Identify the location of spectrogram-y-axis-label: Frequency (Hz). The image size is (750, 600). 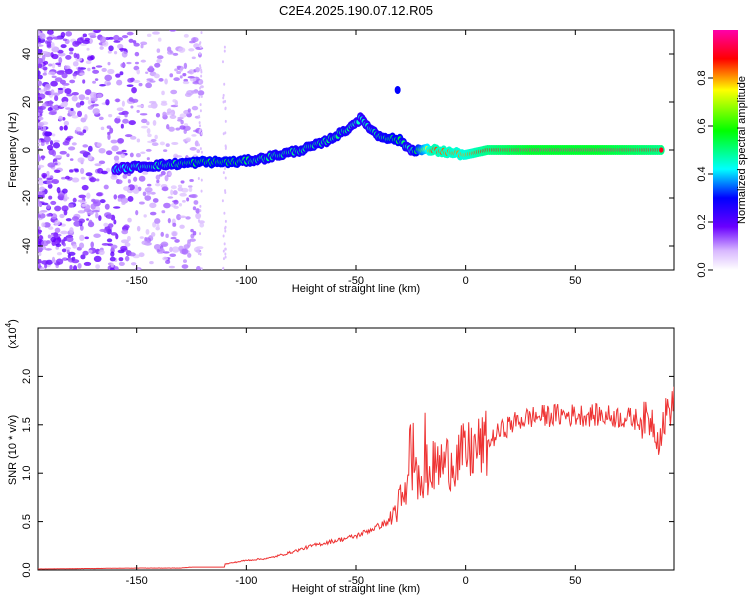
(13, 150).